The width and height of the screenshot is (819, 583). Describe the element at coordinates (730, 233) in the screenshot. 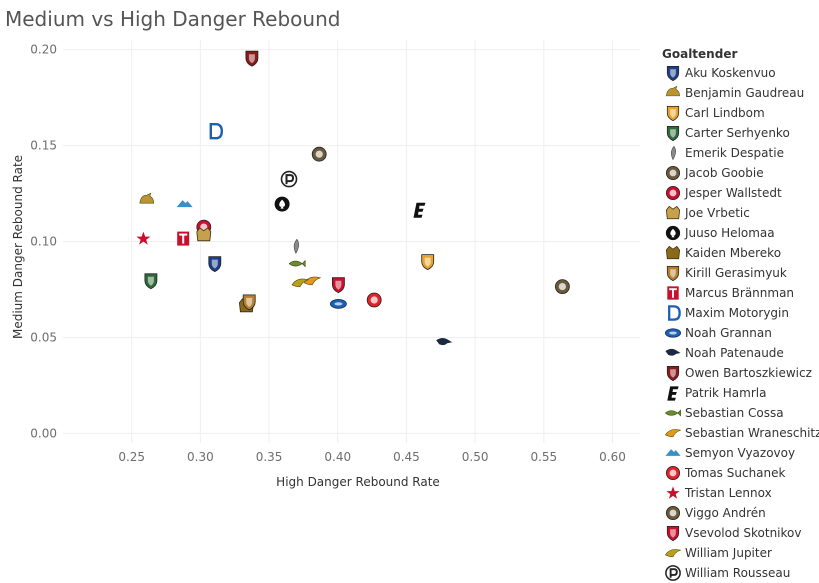

I see `legend-label: Juuso Helomaa` at that location.